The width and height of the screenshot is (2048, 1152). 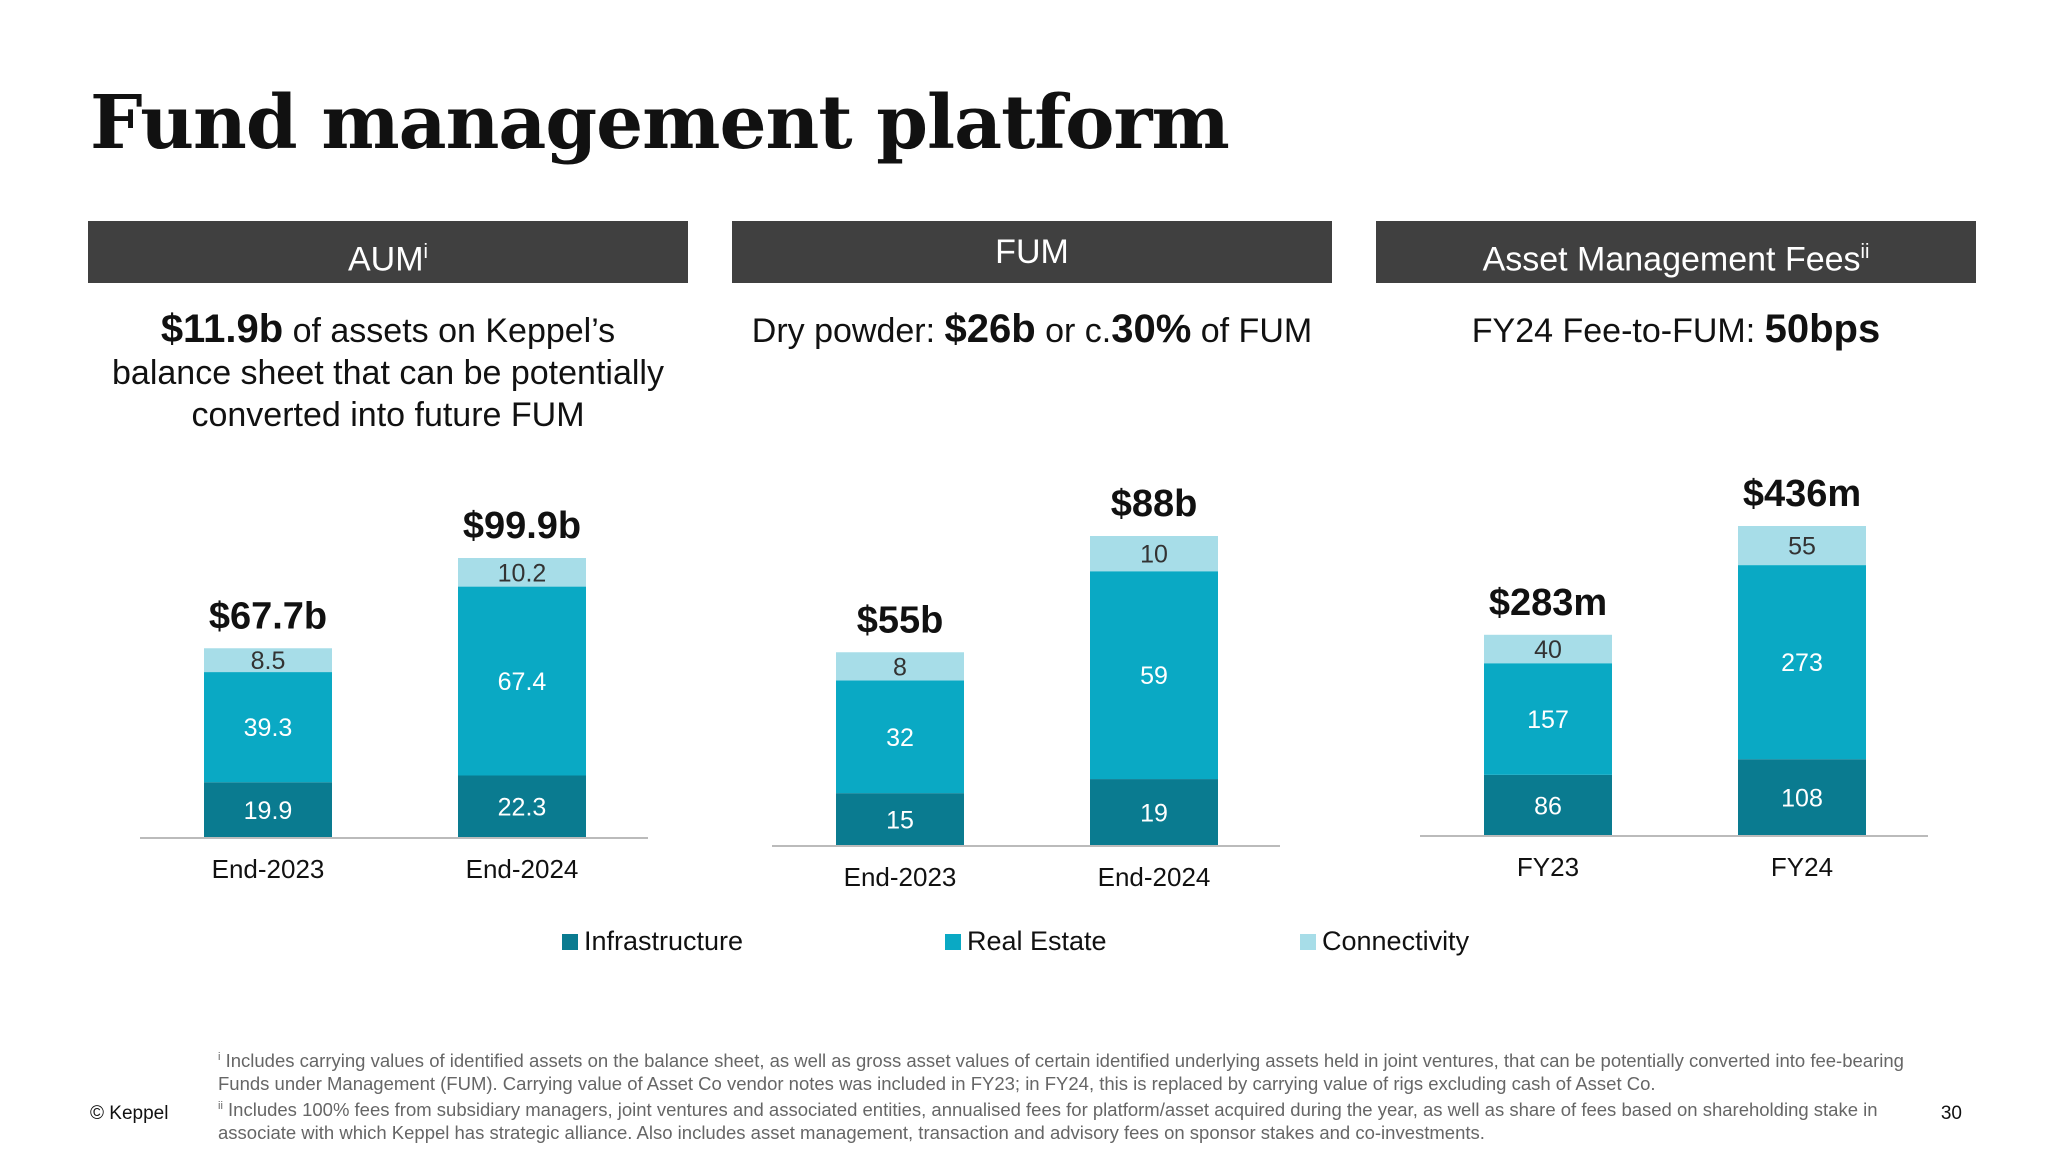 I want to click on bar-data-label: 40, so click(x=1548, y=650).